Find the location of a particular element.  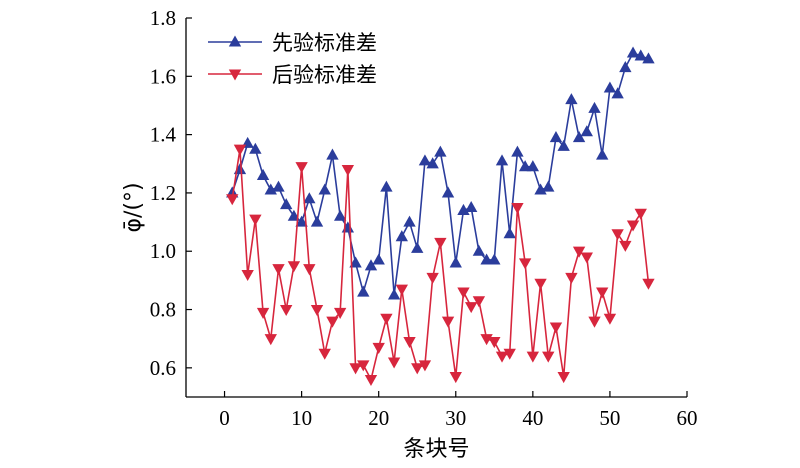

x-tick-label: 40 is located at coordinates (532, 418).